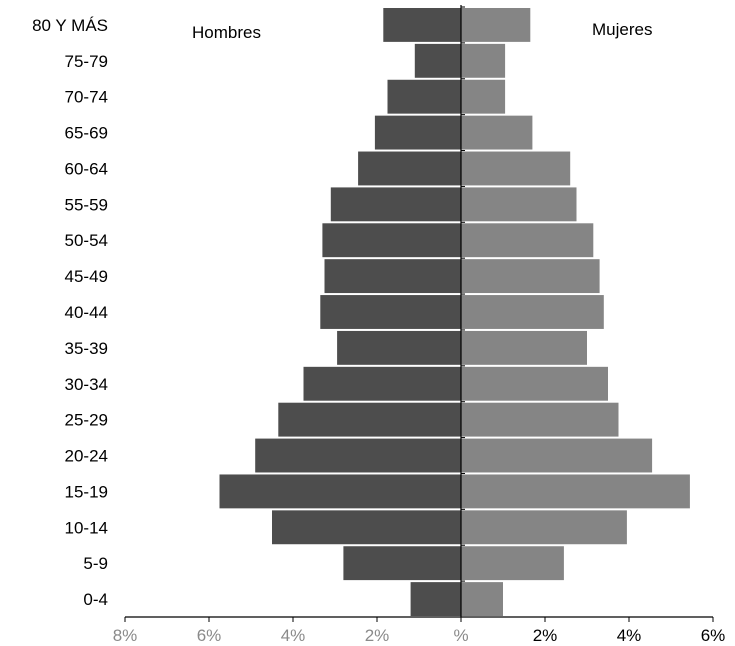 This screenshot has width=735, height=646. Describe the element at coordinates (86, 168) in the screenshot. I see `category-label: 60-64` at that location.